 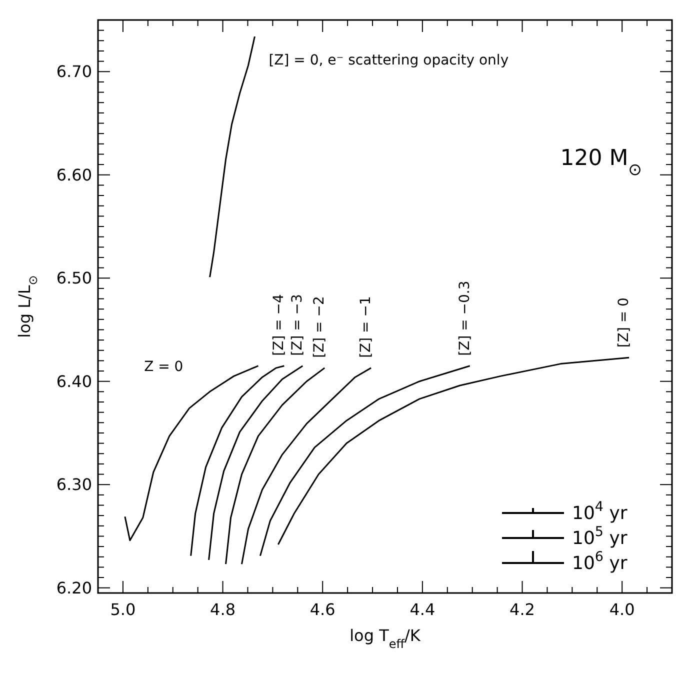 I want to click on text: [Z] = −0.3, so click(x=464, y=318).